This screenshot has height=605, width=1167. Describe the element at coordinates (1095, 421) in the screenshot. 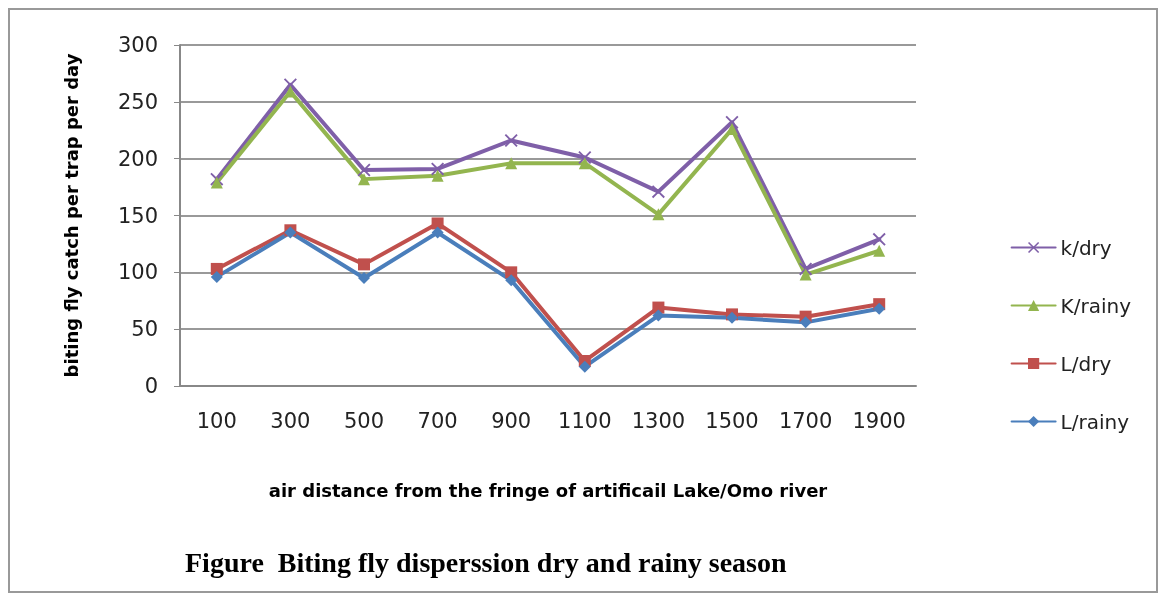

I see `legend-label: L/rainy` at that location.